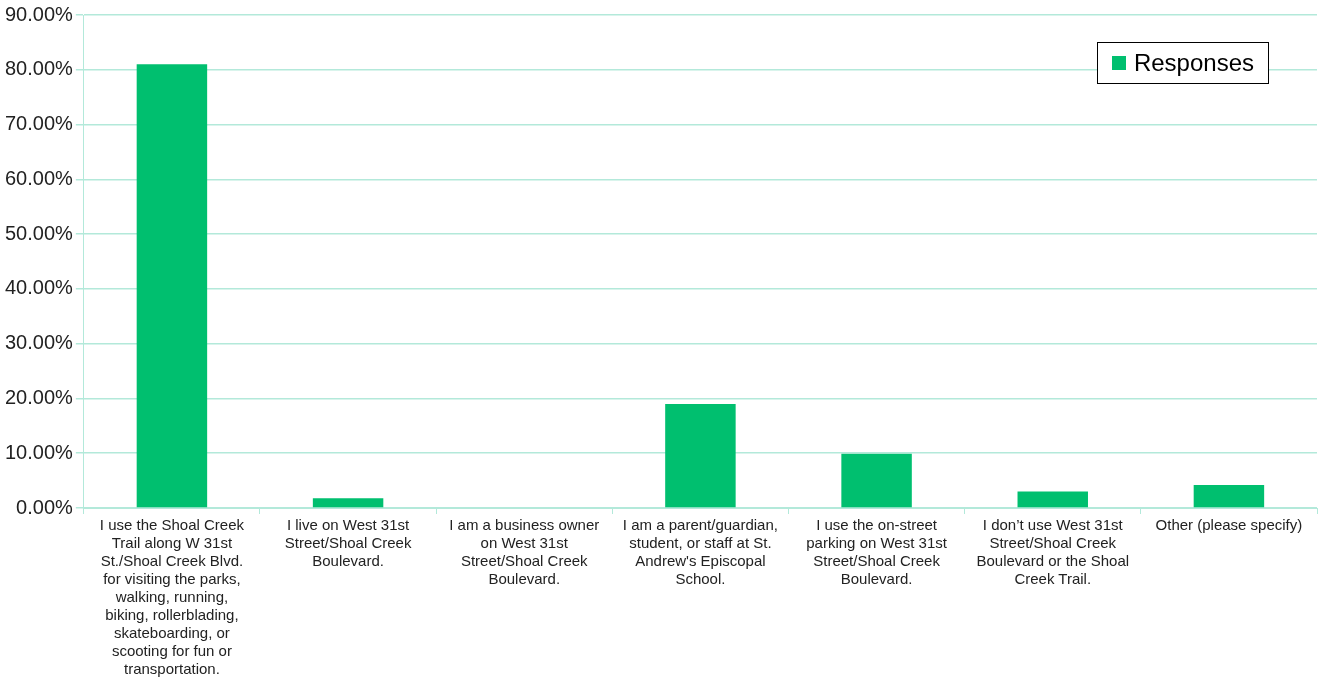 The image size is (1319, 686). What do you see at coordinates (1229, 525) in the screenshot?
I see `x-tick-label: Other (please specify)` at bounding box center [1229, 525].